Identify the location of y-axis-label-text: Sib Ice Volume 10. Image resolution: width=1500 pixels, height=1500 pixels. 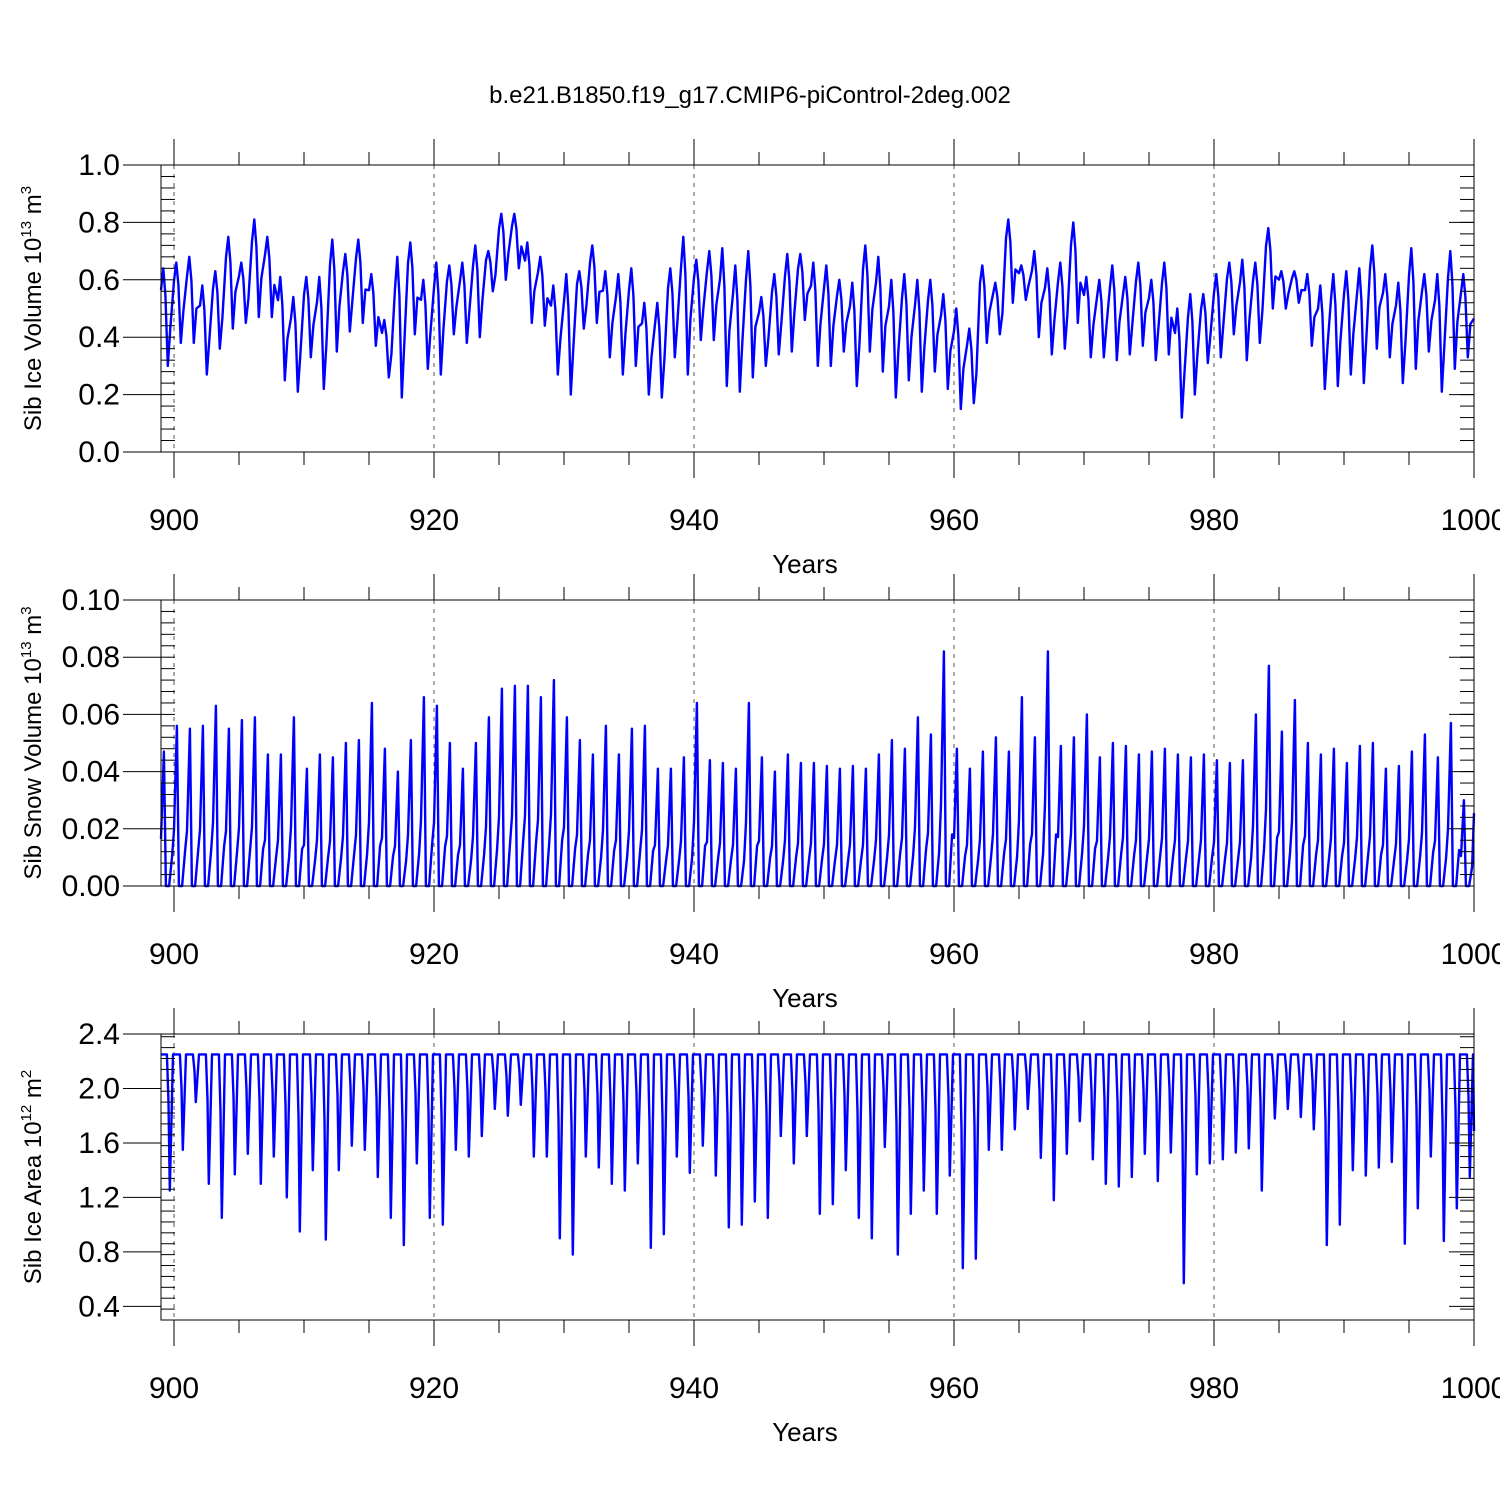
(33, 334).